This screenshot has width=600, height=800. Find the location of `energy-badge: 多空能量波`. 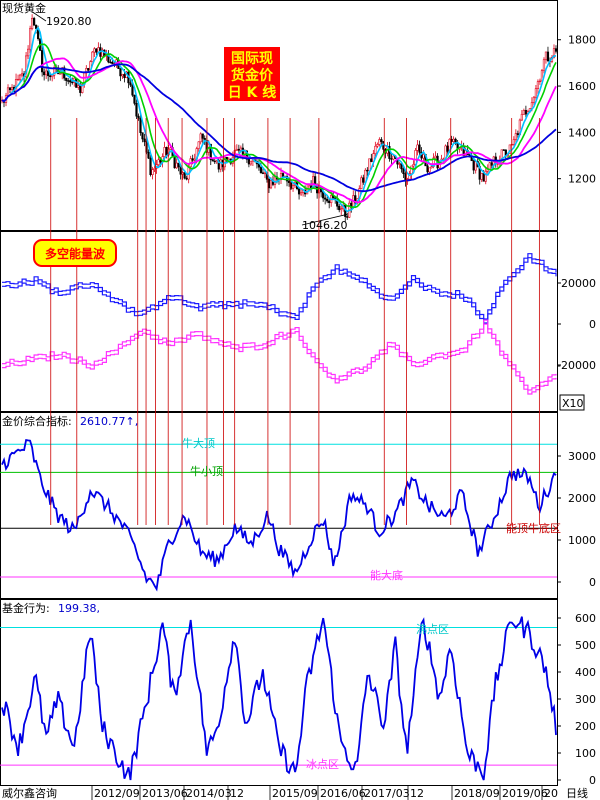

energy-badge: 多空能量波 is located at coordinates (75, 253).